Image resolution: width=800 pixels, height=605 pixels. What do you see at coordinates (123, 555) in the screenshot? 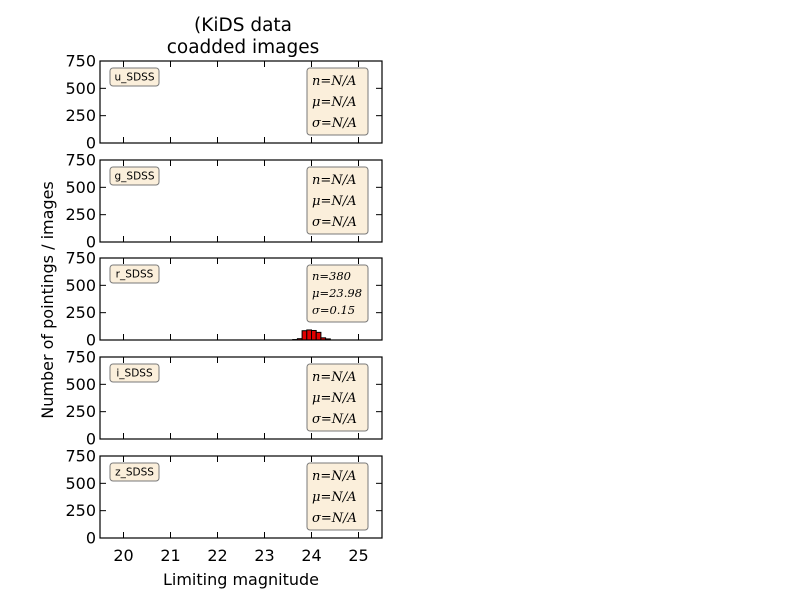
I see `x-tick-label: 20` at bounding box center [123, 555].